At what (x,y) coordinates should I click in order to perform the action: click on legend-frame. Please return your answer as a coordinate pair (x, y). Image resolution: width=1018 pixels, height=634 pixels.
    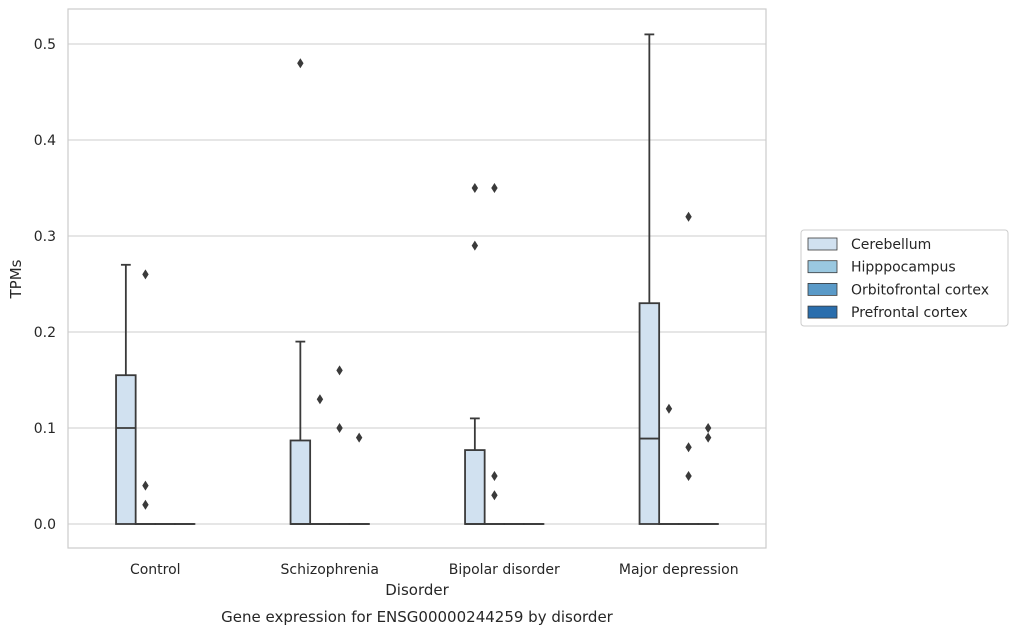
    Looking at the image, I should click on (904, 278).